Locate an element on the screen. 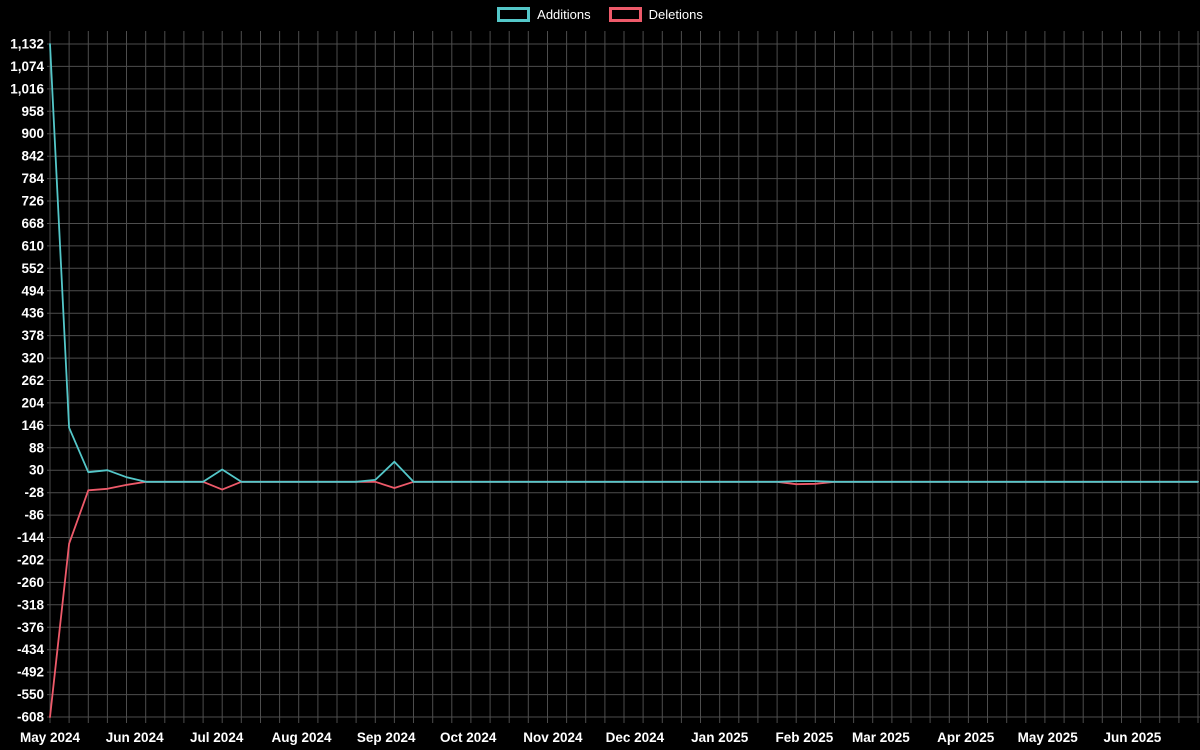  y-axis-tick-label: -260 is located at coordinates (30, 582).